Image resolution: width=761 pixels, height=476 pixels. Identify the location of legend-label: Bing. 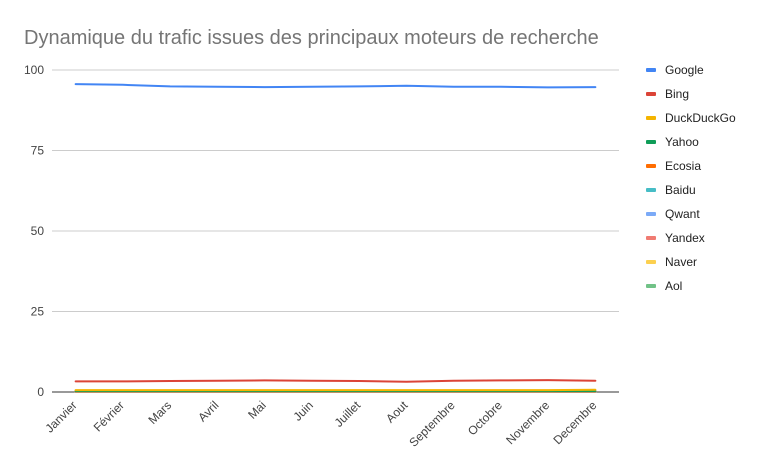
(677, 94).